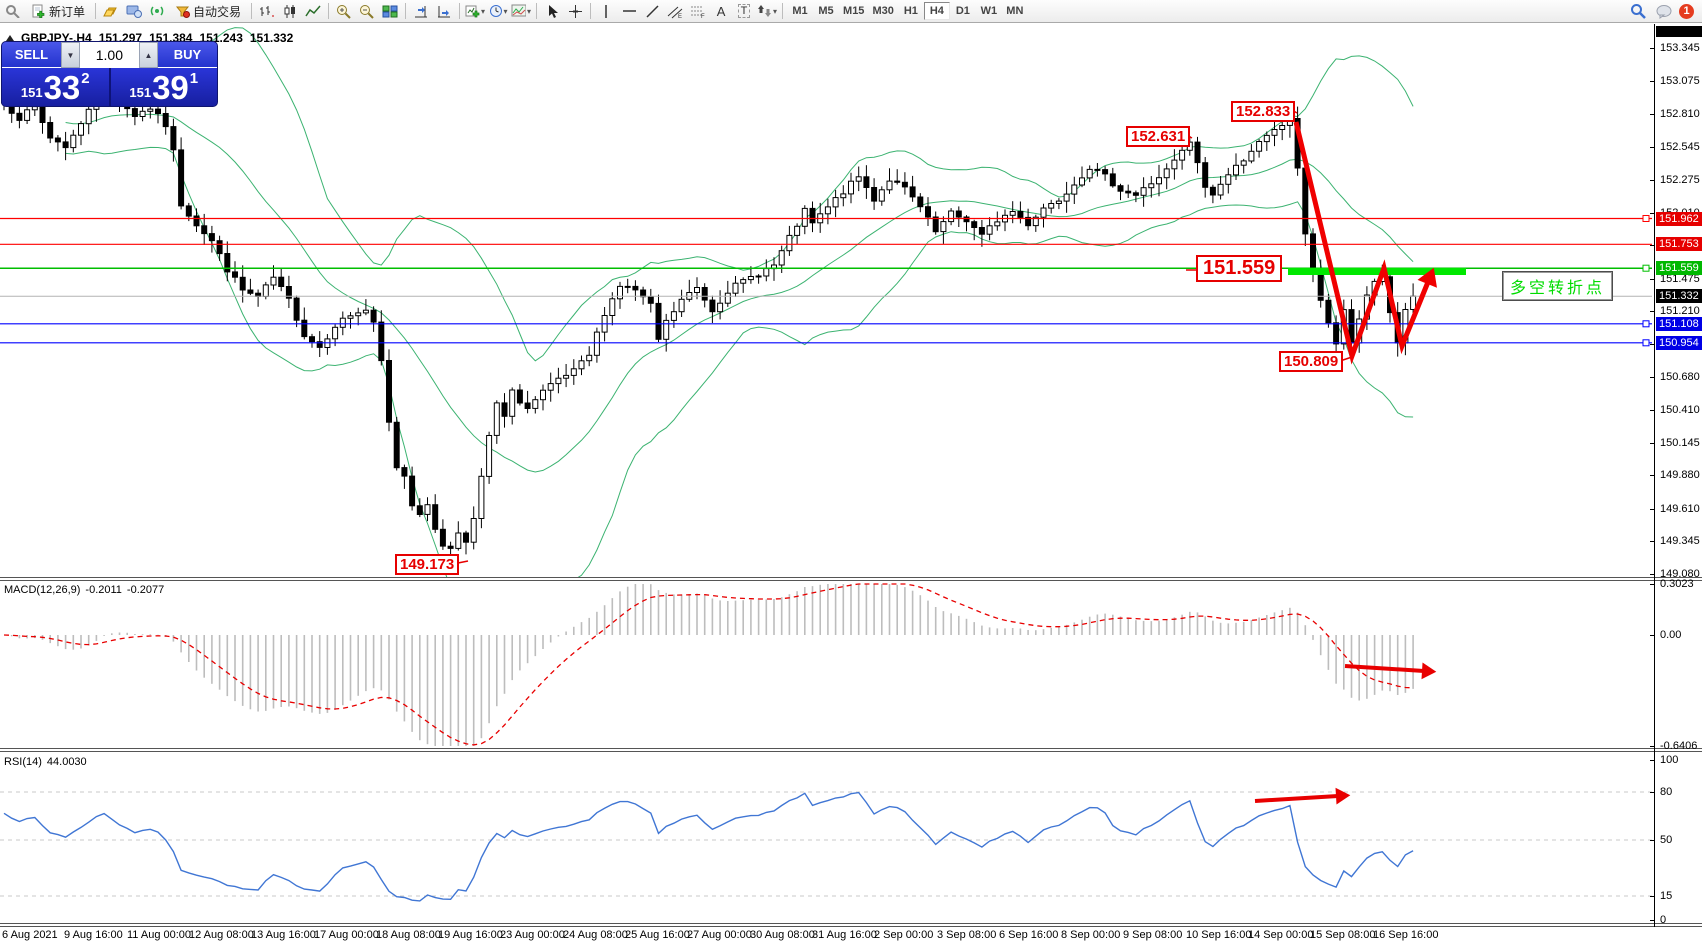 Image resolution: width=1702 pixels, height=944 pixels. What do you see at coordinates (344, 11) in the screenshot?
I see `zoom-in-icon` at bounding box center [344, 11].